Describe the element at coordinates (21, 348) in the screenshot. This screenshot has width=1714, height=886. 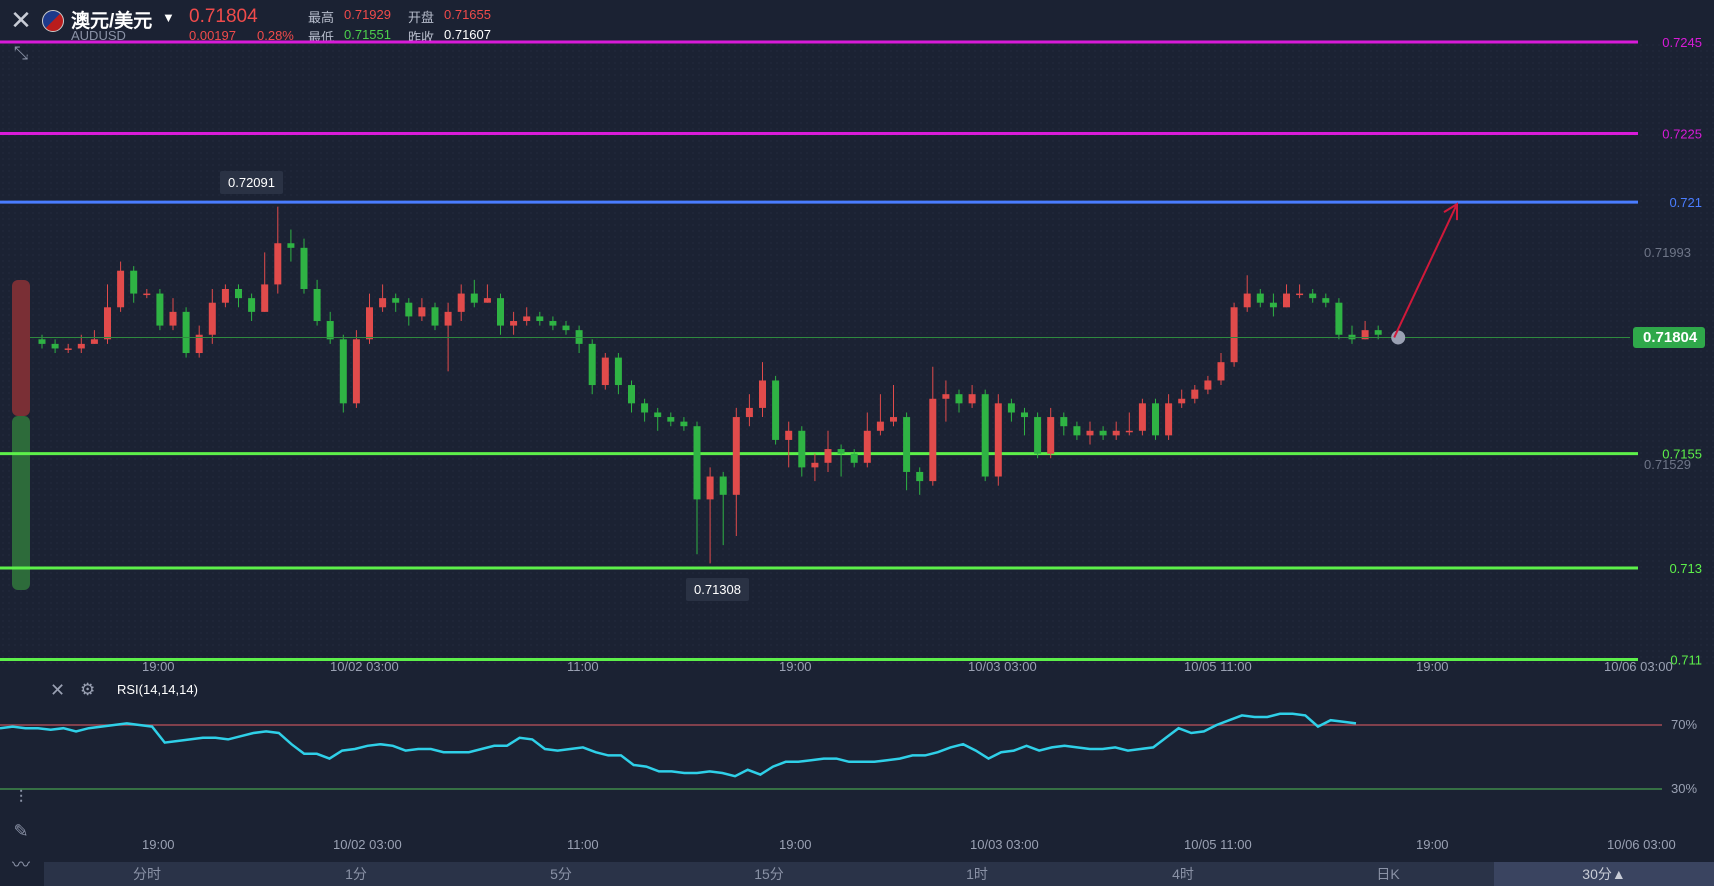
I see `sell-volume-bar` at that location.